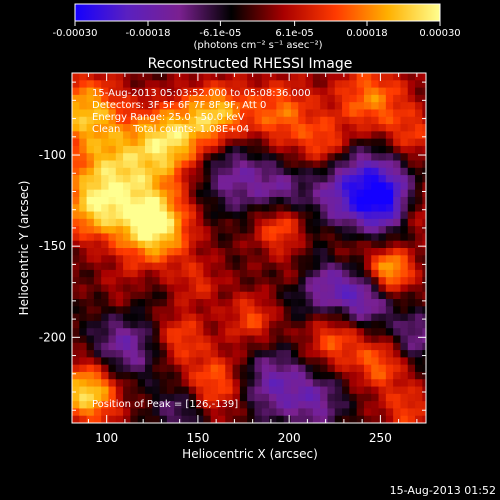 The image size is (500, 500). What do you see at coordinates (443, 490) in the screenshot?
I see `footer-timestamp: 15-Aug-2013 01:52` at bounding box center [443, 490].